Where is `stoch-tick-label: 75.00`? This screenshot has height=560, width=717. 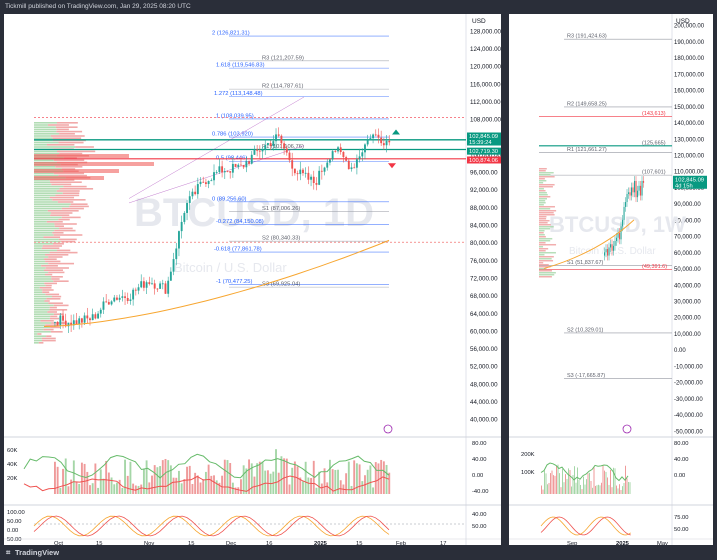
stoch-tick-label: 75.00 is located at coordinates (681, 518).